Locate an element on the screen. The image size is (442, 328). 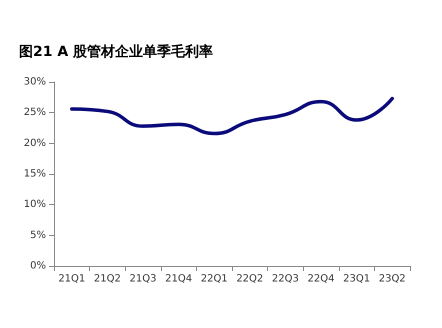
y-tick-label: 25% is located at coordinates (35, 112).